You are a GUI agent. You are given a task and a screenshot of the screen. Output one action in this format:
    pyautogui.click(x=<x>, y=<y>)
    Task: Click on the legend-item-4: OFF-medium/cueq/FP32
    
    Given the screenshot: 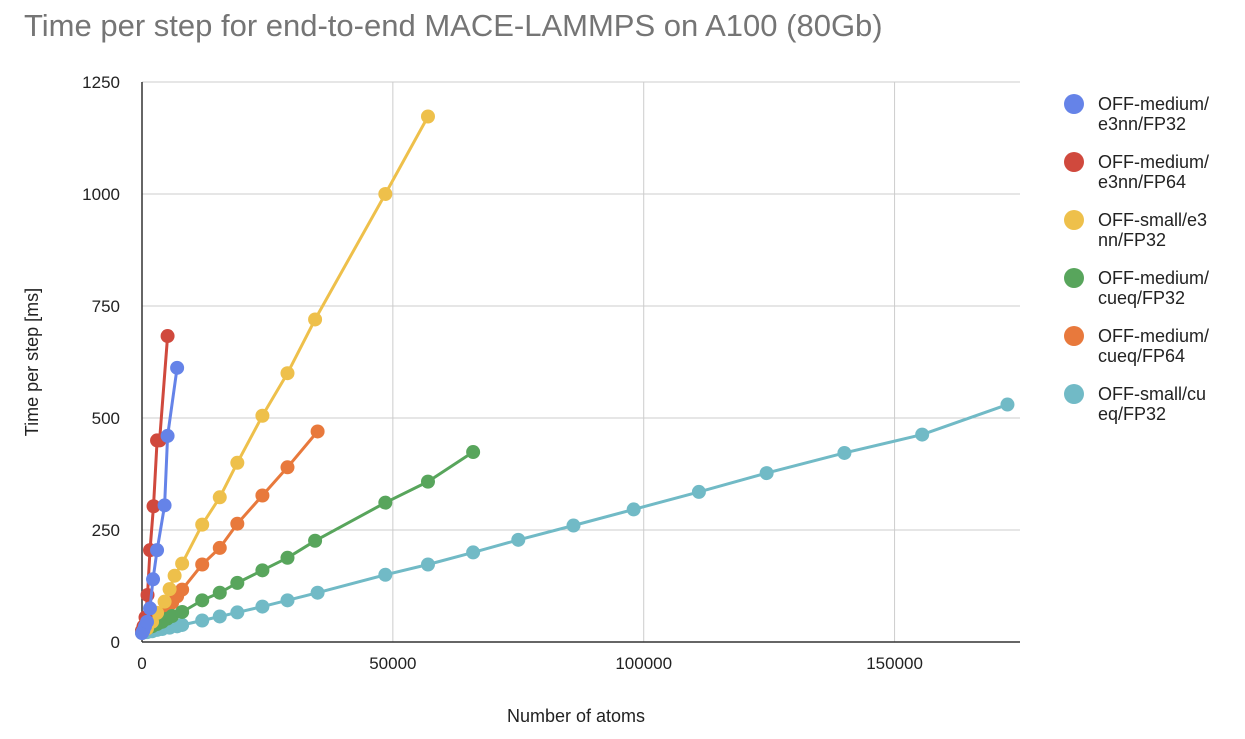 What is the action you would take?
    pyautogui.click(x=1136, y=288)
    